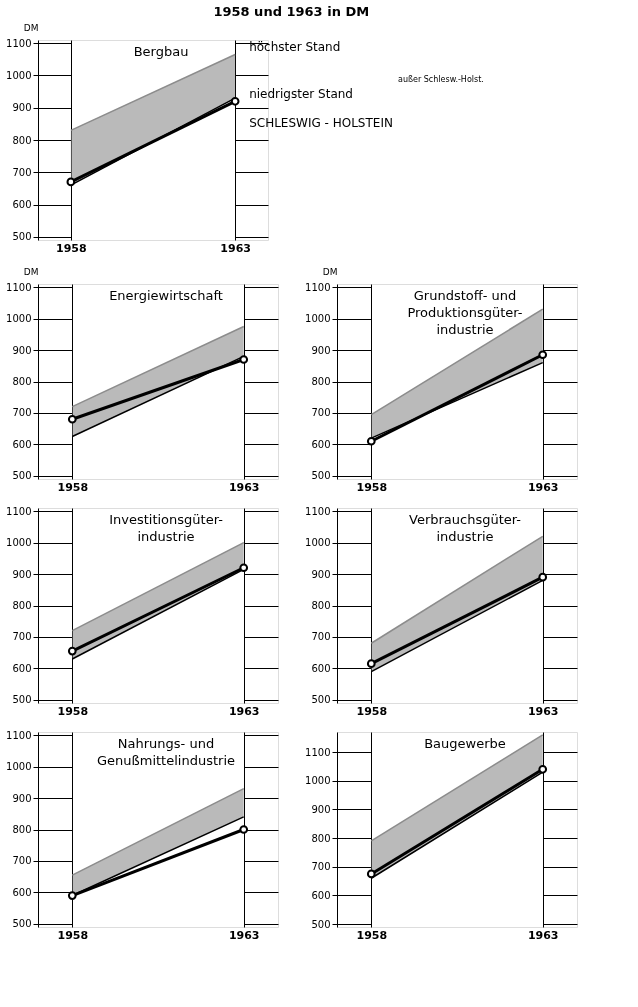  What do you see at coordinates (441, 79) in the screenshot?
I see `text: außer Schlesw.-Holst.` at bounding box center [441, 79].